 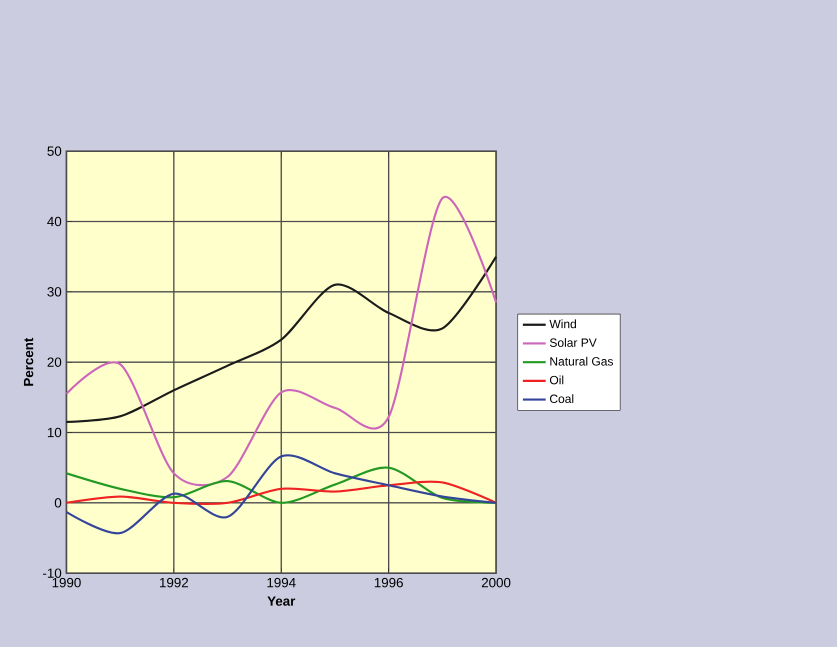 I want to click on x-tick-label: 1992, so click(x=174, y=583).